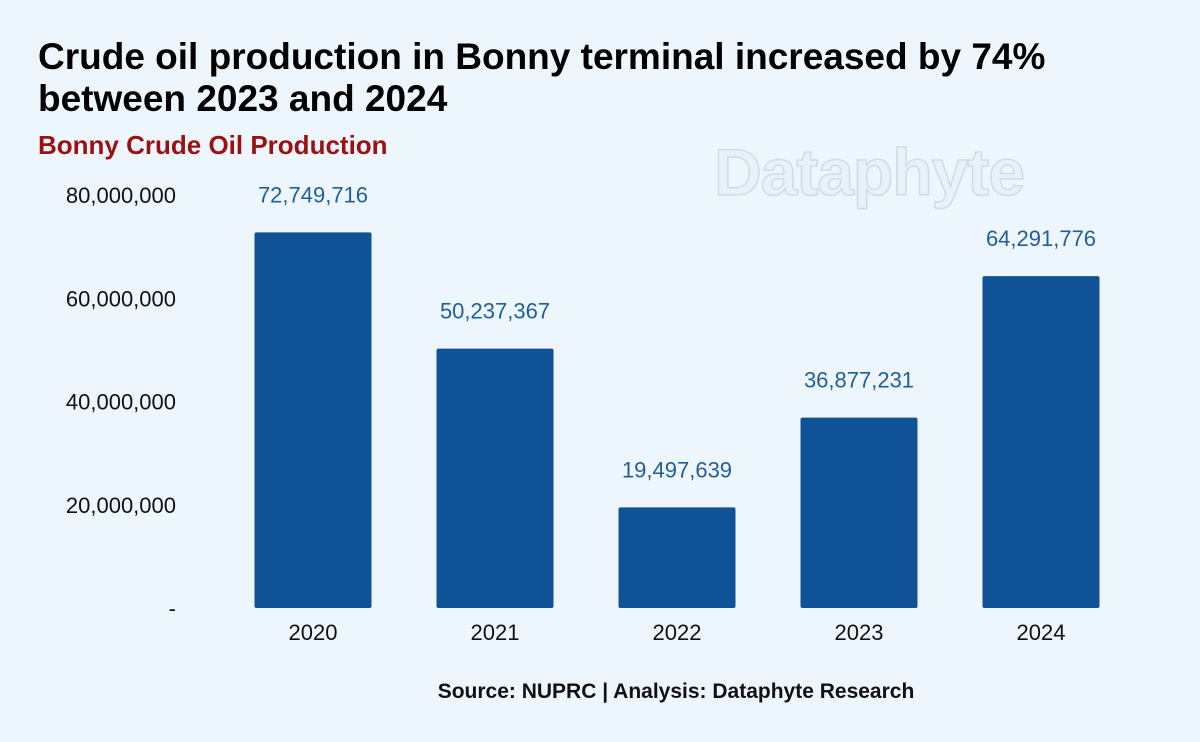 This screenshot has height=742, width=1200. What do you see at coordinates (313, 194) in the screenshot?
I see `data-label-2020: 72,749,716` at bounding box center [313, 194].